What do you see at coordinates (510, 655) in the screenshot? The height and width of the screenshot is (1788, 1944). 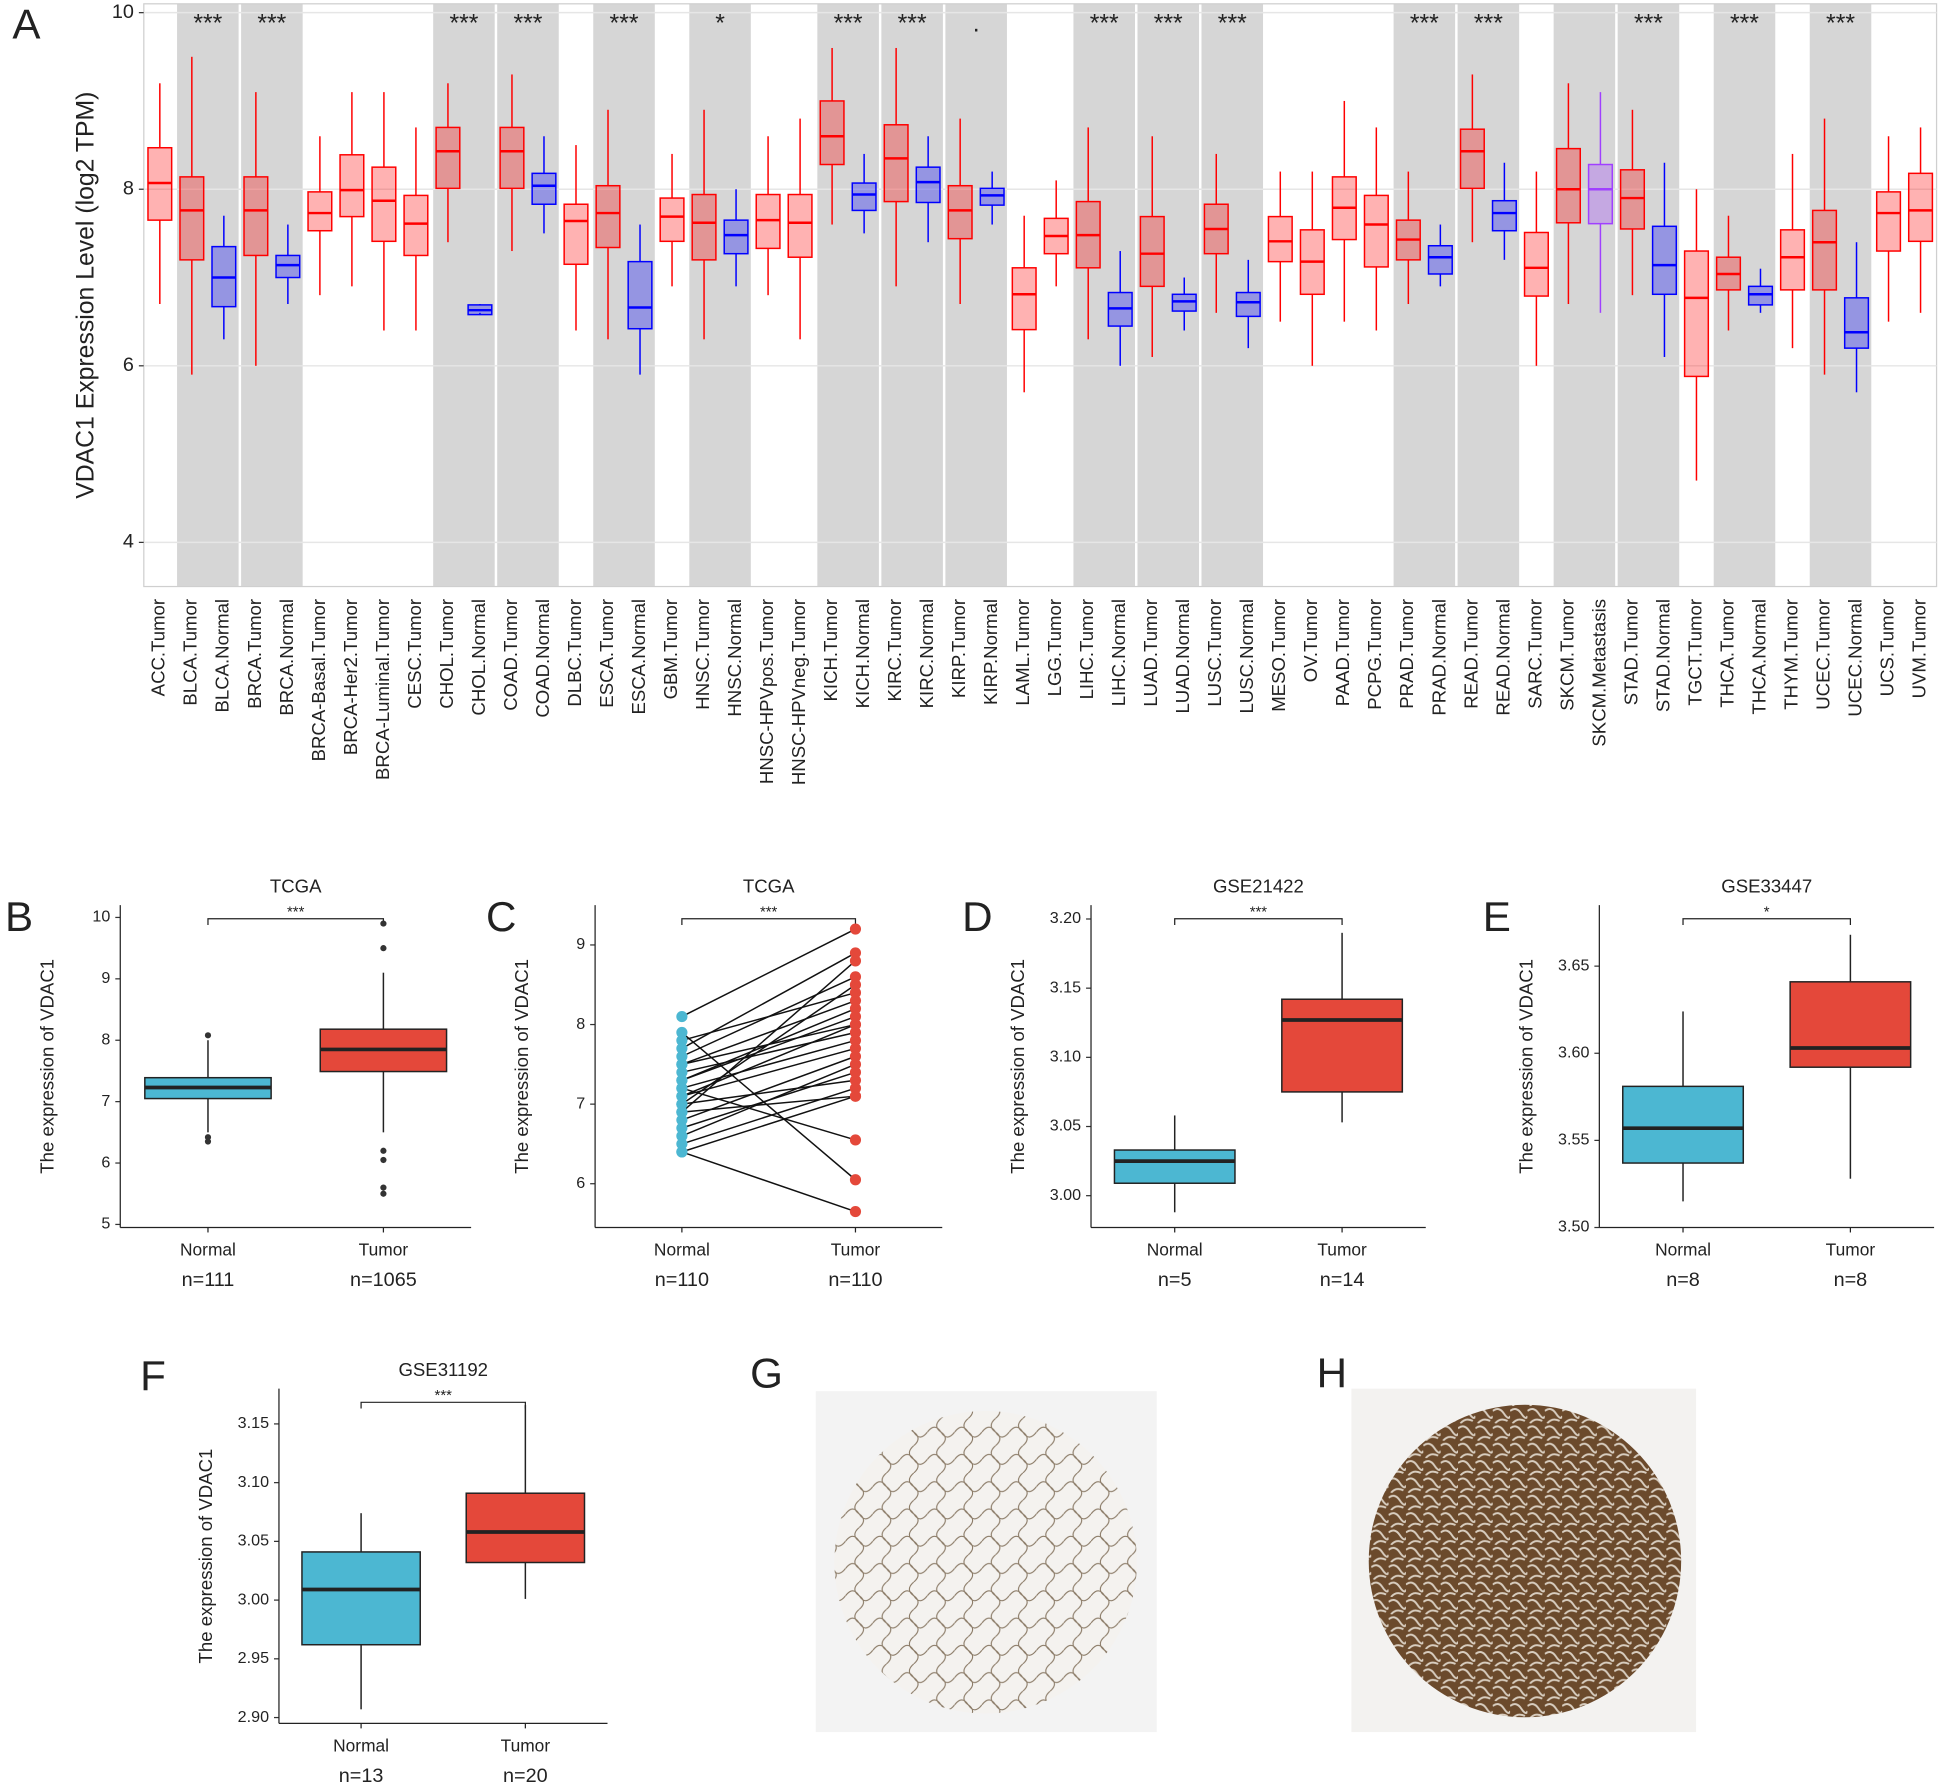 I see `x-tick-label: COAD.Tumor` at bounding box center [510, 655].